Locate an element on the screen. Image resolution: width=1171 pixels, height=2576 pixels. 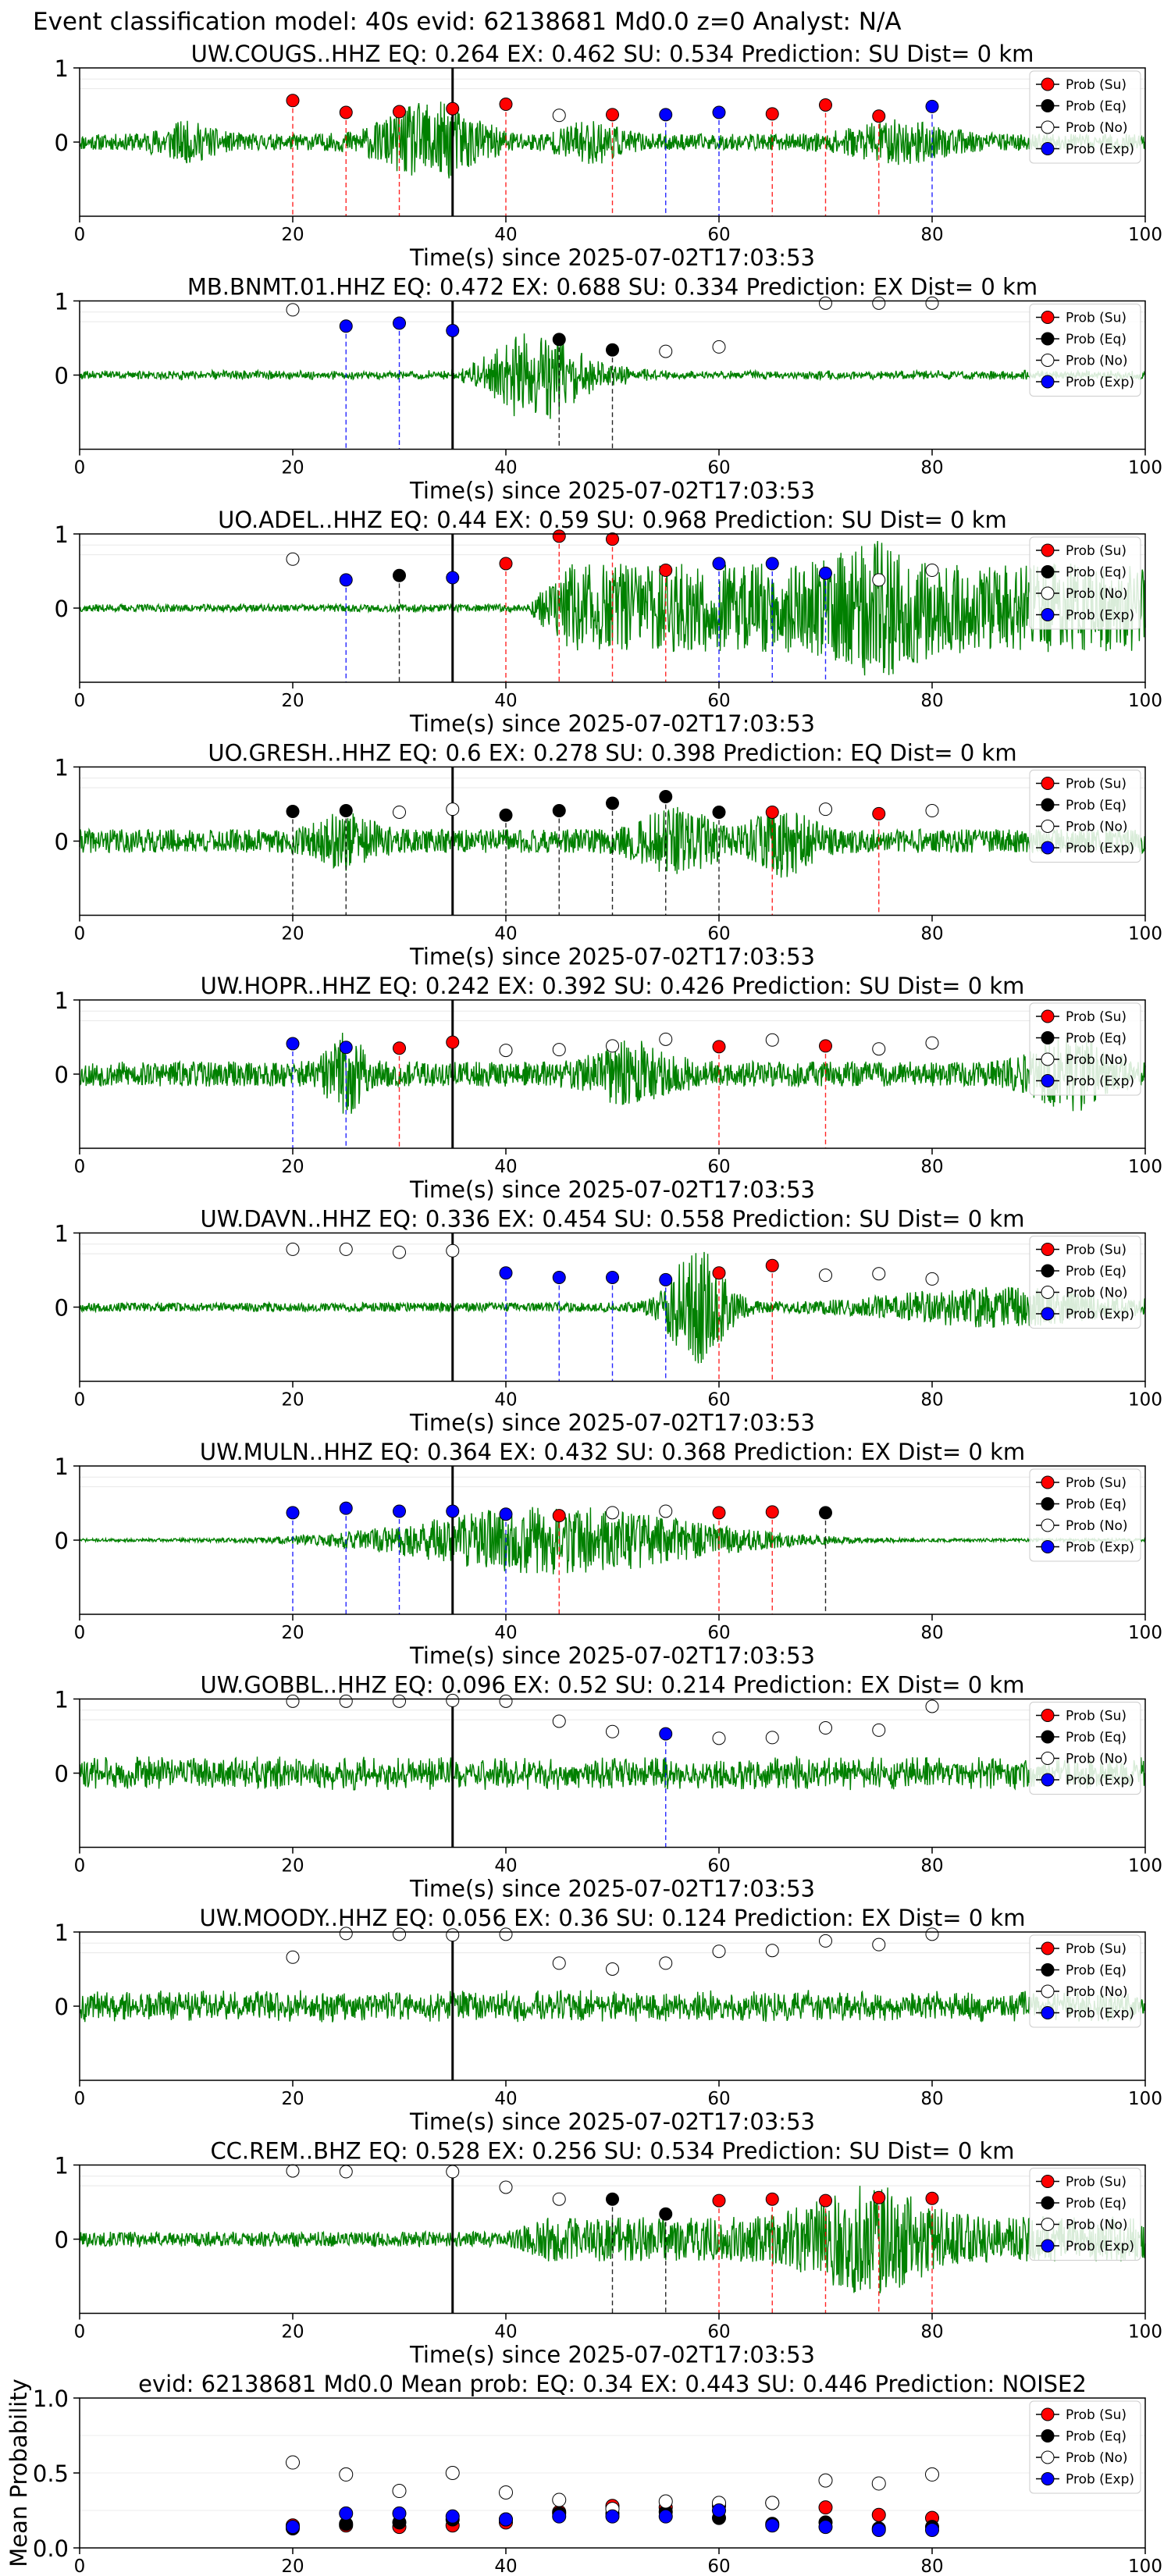
legend-label-exp: Prob (Exp) is located at coordinates (1100, 848).